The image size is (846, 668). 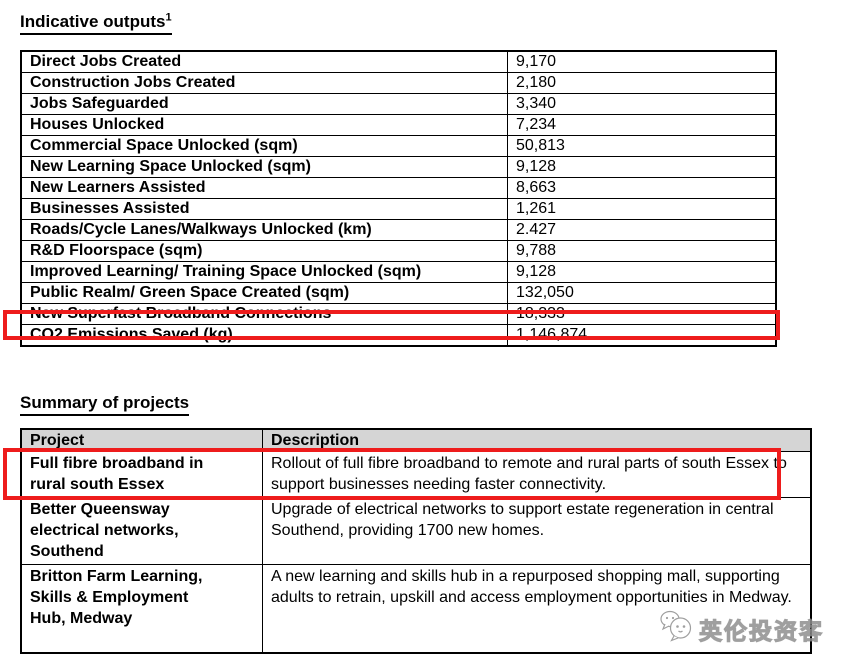 I want to click on table-row: R&D Floorspace (sqm) 9,788, so click(x=398, y=251).